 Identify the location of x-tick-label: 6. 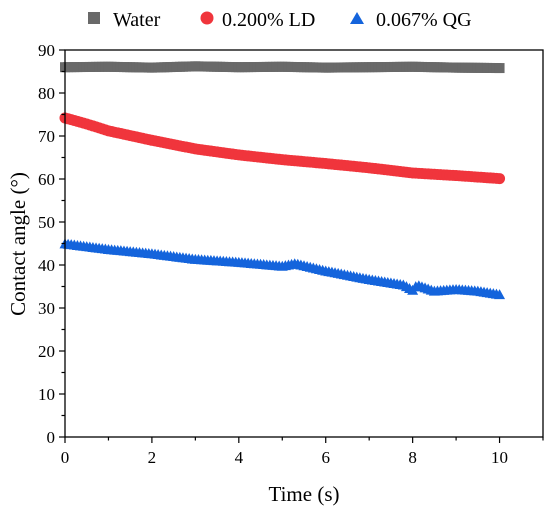
(325, 457).